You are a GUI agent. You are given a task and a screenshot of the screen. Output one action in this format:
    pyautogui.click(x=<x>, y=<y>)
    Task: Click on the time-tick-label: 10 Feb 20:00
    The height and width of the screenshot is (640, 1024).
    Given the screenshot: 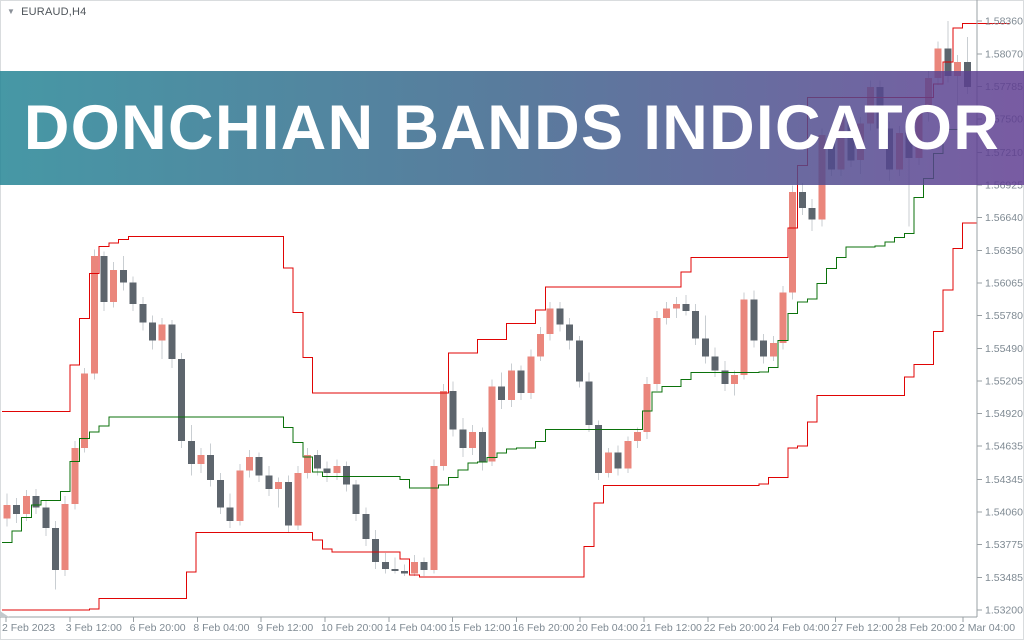 What is the action you would take?
    pyautogui.click(x=352, y=628)
    